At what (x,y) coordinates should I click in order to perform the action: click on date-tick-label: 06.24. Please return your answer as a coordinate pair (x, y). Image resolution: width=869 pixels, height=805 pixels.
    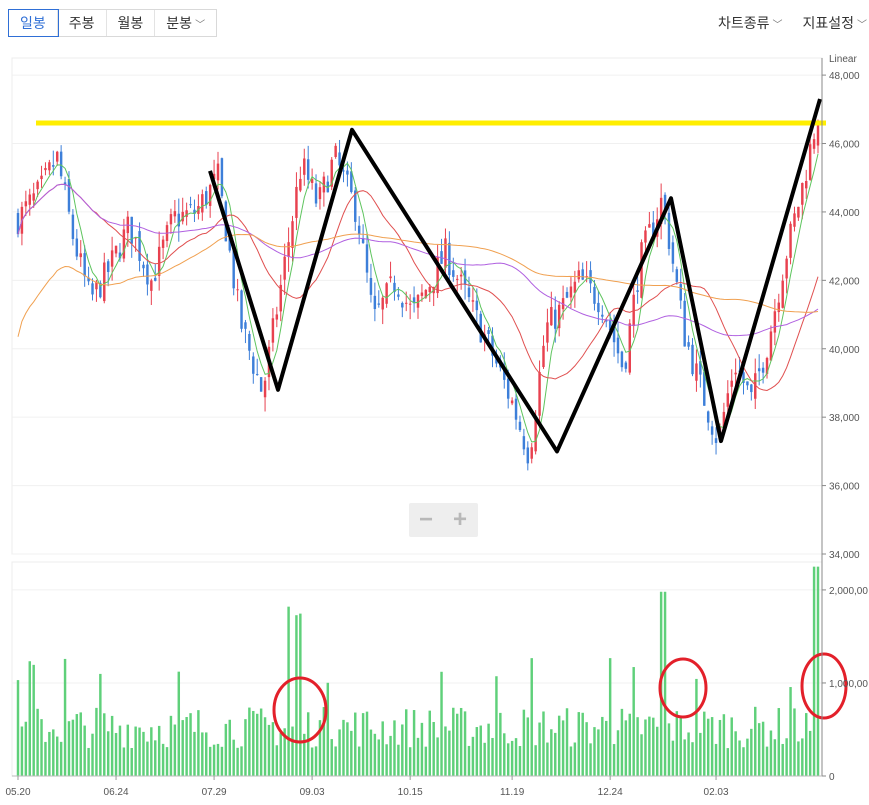
    Looking at the image, I should click on (116, 792).